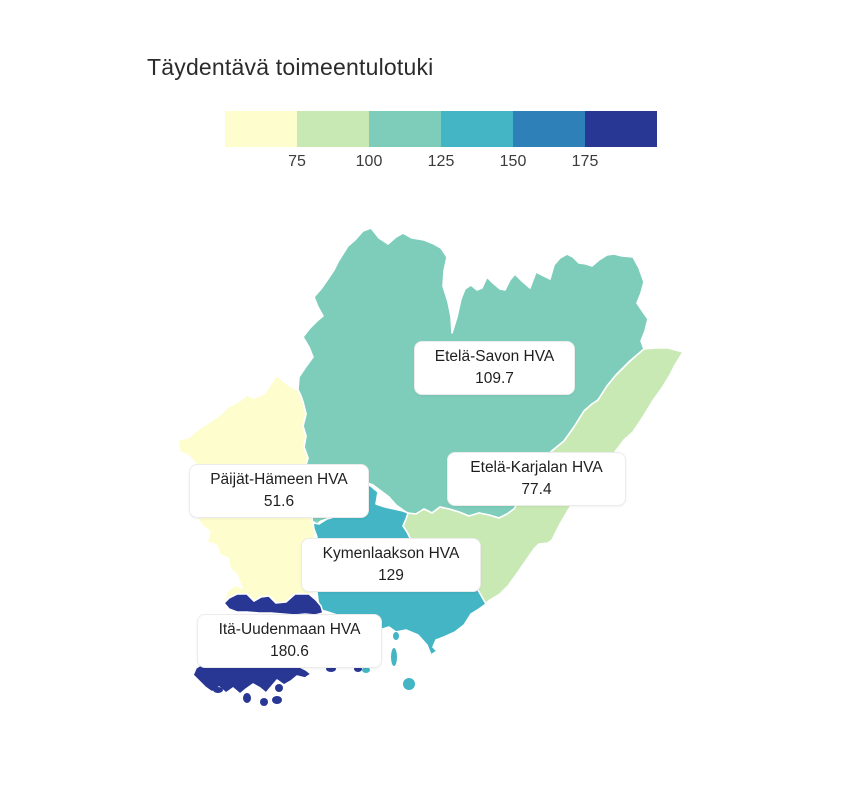 This screenshot has width=864, height=792. What do you see at coordinates (297, 161) in the screenshot?
I see `legend-tick-label: 75` at bounding box center [297, 161].